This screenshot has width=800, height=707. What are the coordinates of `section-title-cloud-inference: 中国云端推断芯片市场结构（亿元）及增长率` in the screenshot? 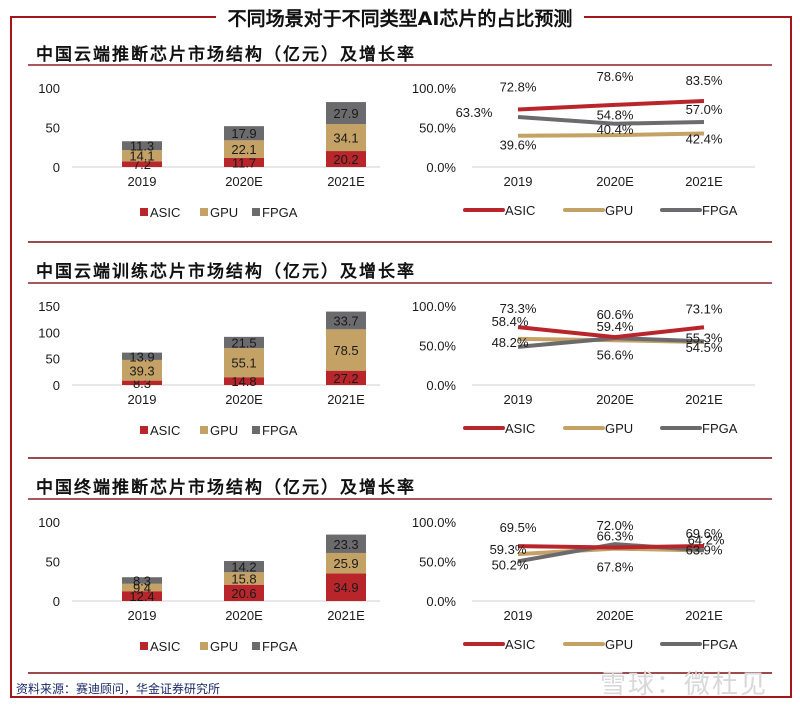 It's located at (226, 55).